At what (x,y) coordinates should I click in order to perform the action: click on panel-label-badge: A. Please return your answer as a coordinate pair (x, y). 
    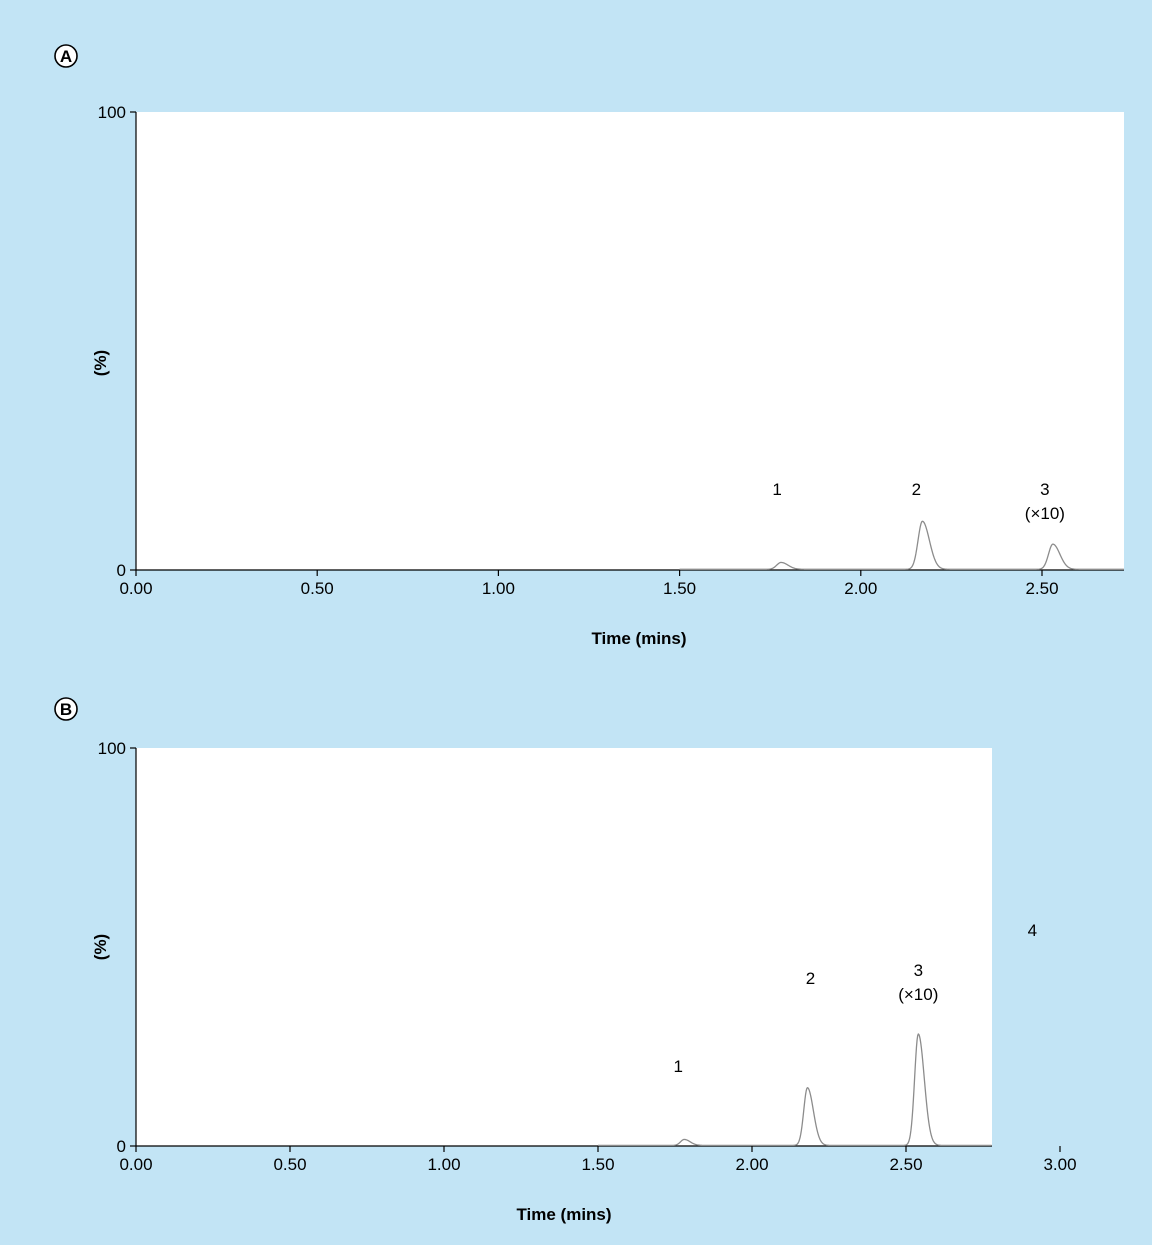
    Looking at the image, I should click on (66, 56).